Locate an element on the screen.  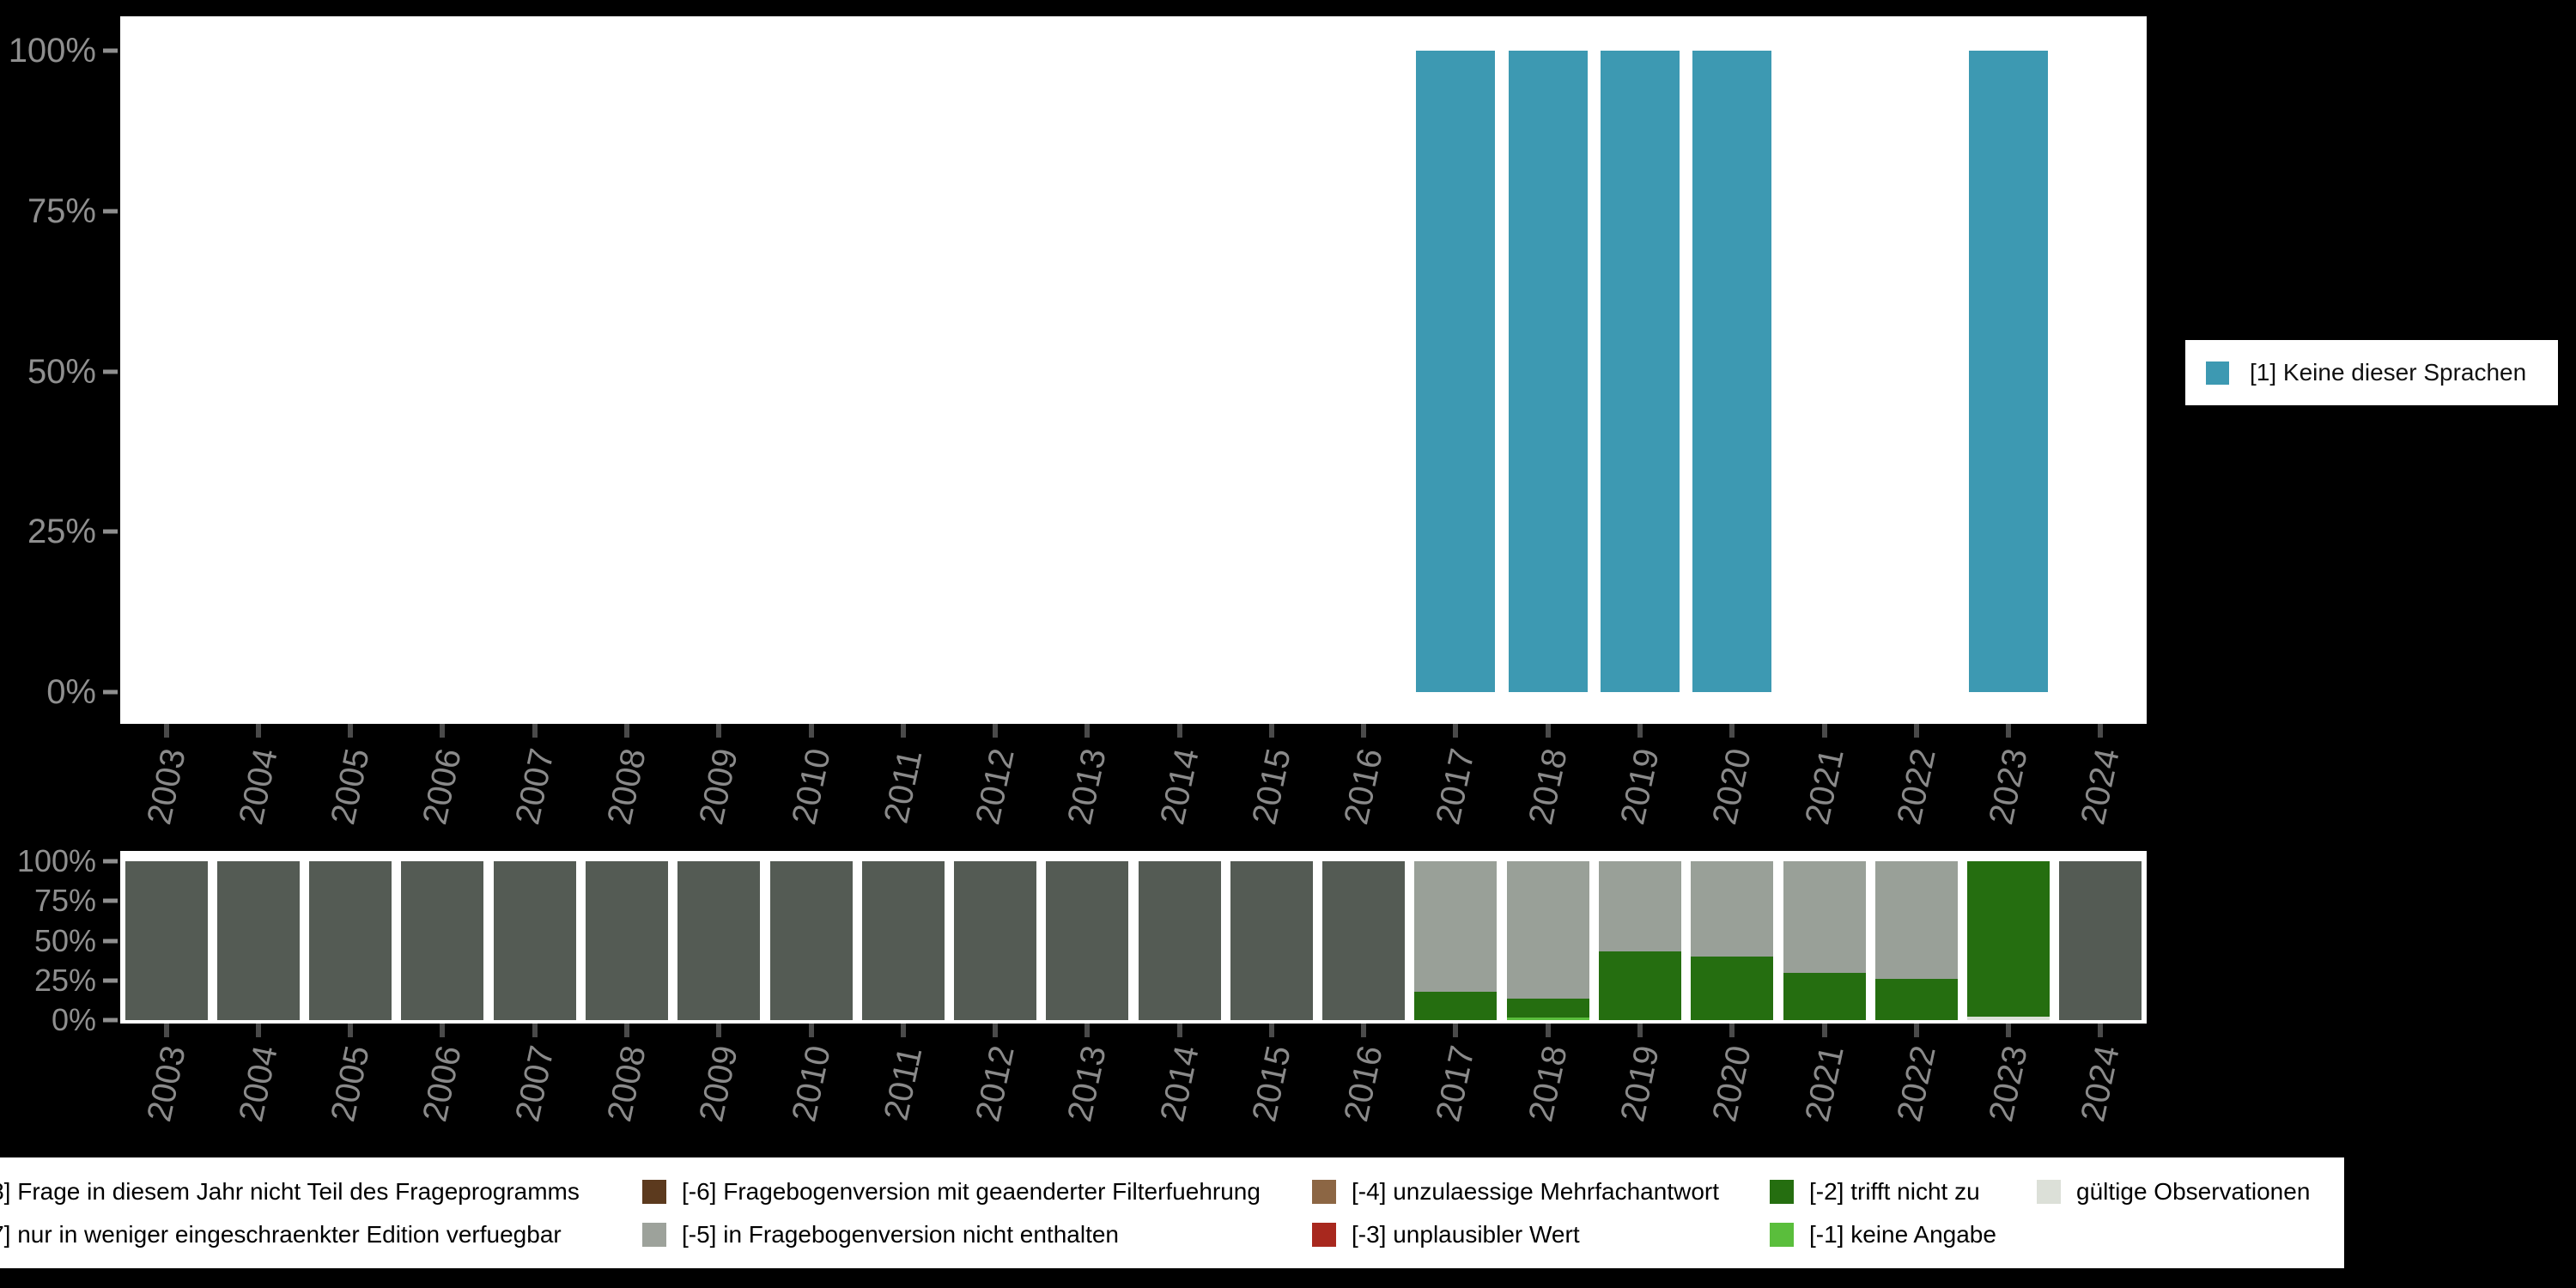
y-tick-label: 0% is located at coordinates (71, 692).